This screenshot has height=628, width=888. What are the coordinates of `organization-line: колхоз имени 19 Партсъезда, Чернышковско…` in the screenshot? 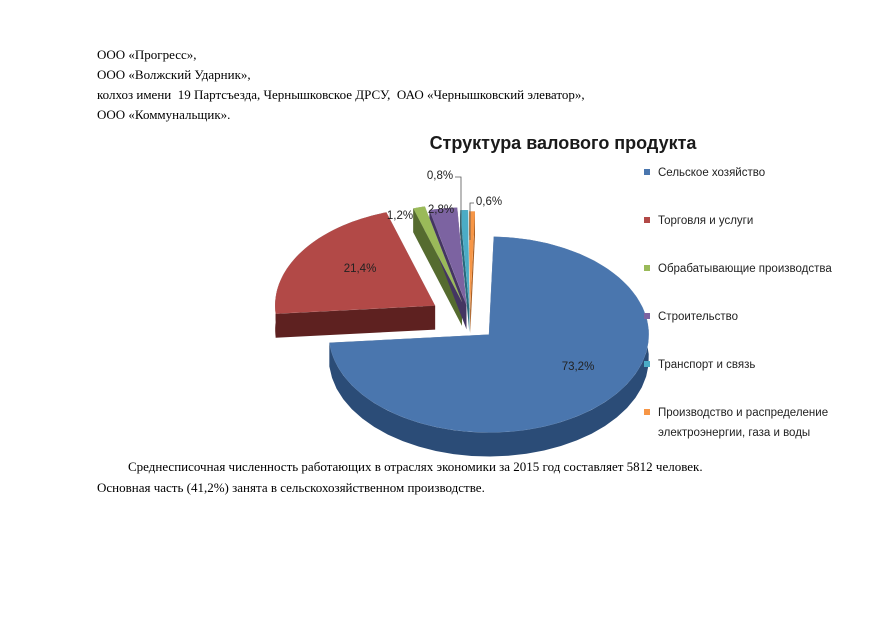 It's located at (341, 94).